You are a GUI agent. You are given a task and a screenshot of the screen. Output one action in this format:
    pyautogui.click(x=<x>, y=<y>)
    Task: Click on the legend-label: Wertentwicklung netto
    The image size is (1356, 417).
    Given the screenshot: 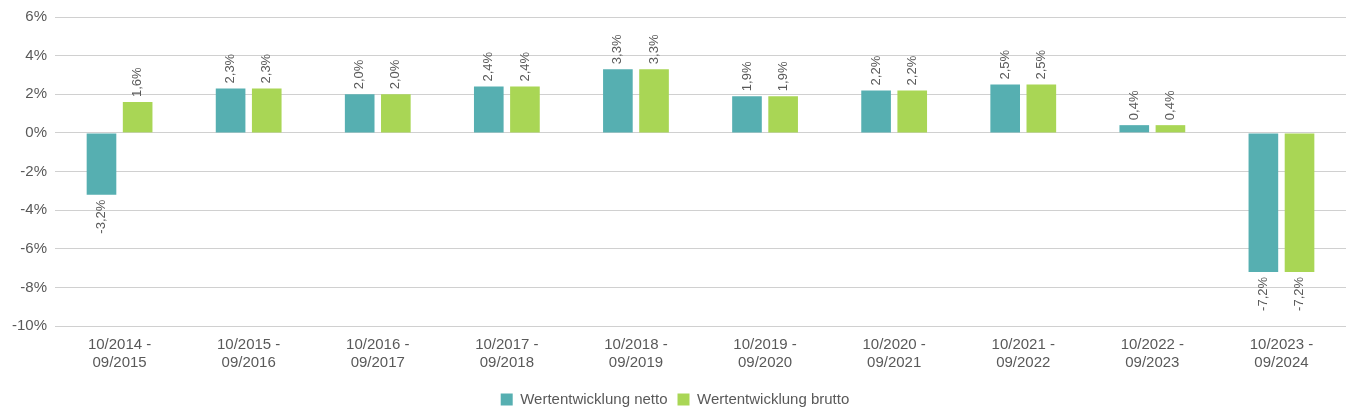 What is the action you would take?
    pyautogui.click(x=594, y=398)
    